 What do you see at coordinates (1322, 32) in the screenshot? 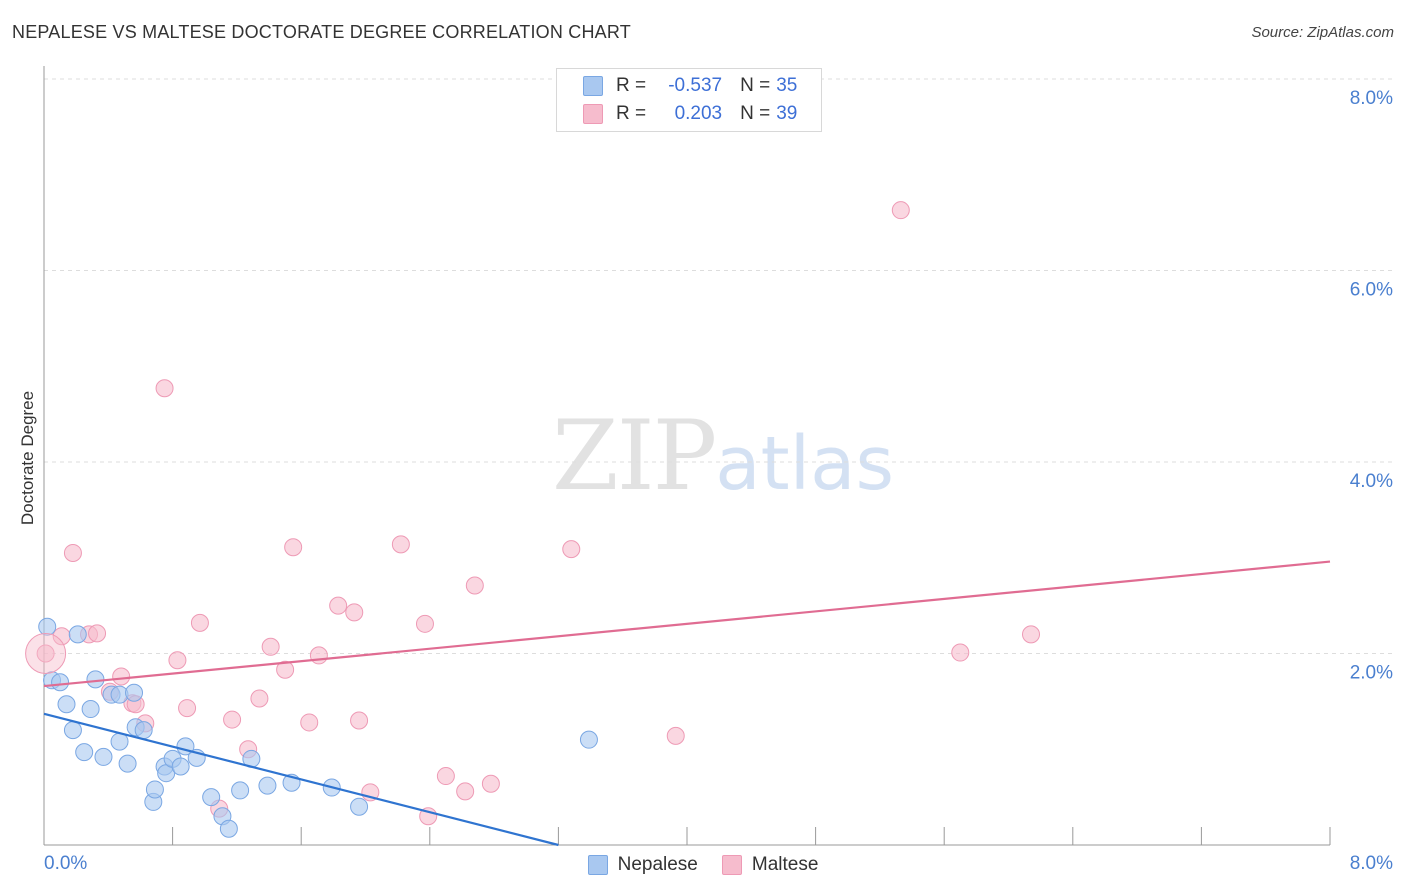
I see `source-credit: Source: ZipAtlas.com` at bounding box center [1322, 32].